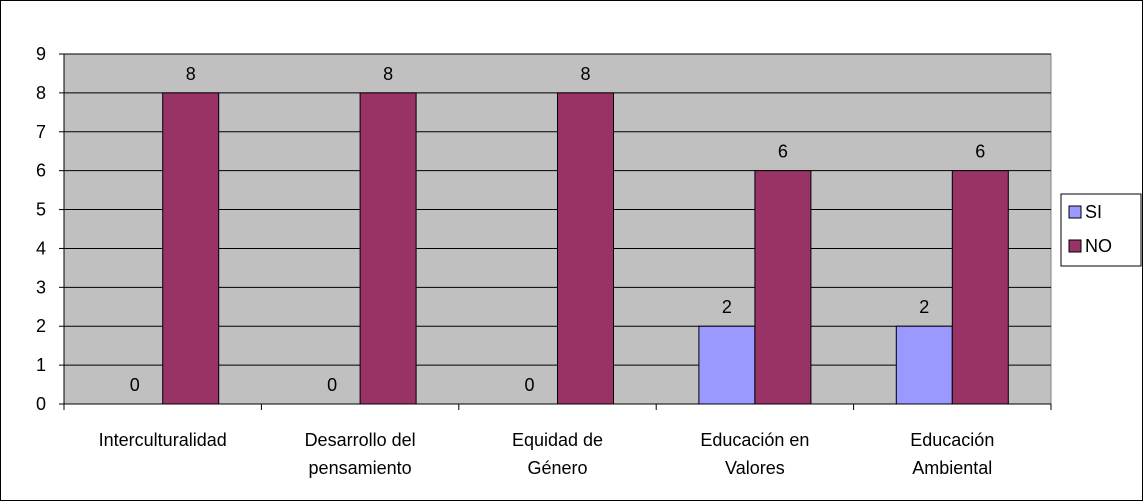 The image size is (1143, 501). What do you see at coordinates (41, 210) in the screenshot?
I see `y-tick-label: 5` at bounding box center [41, 210].